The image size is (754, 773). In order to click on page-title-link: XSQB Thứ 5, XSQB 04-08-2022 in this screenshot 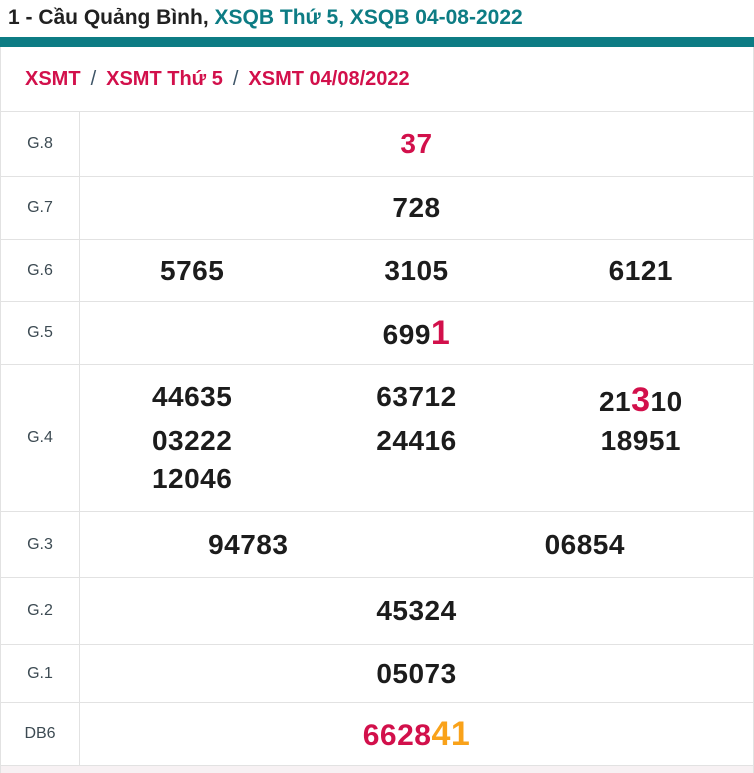, I will do `click(368, 17)`.